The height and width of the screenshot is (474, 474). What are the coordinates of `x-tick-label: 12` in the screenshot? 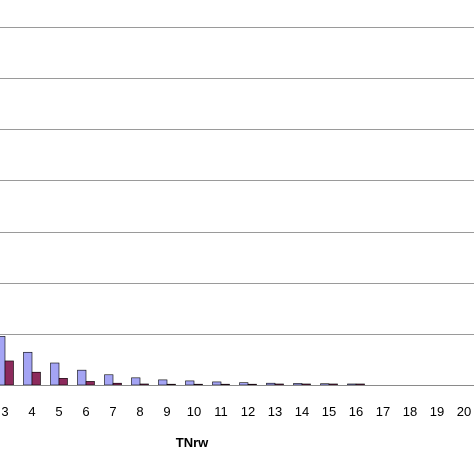 It's located at (248, 411).